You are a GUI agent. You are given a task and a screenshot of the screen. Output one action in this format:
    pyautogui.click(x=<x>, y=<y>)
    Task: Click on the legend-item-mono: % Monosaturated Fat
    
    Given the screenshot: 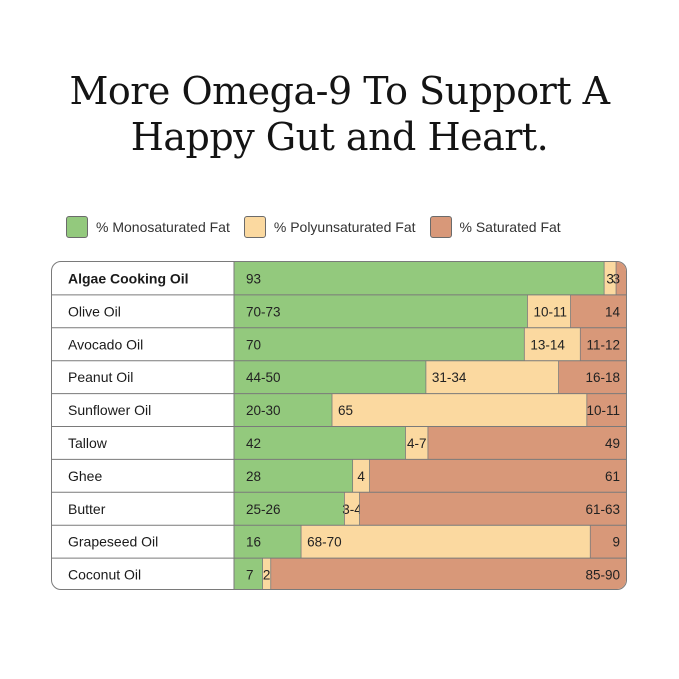 What is the action you would take?
    pyautogui.click(x=148, y=227)
    